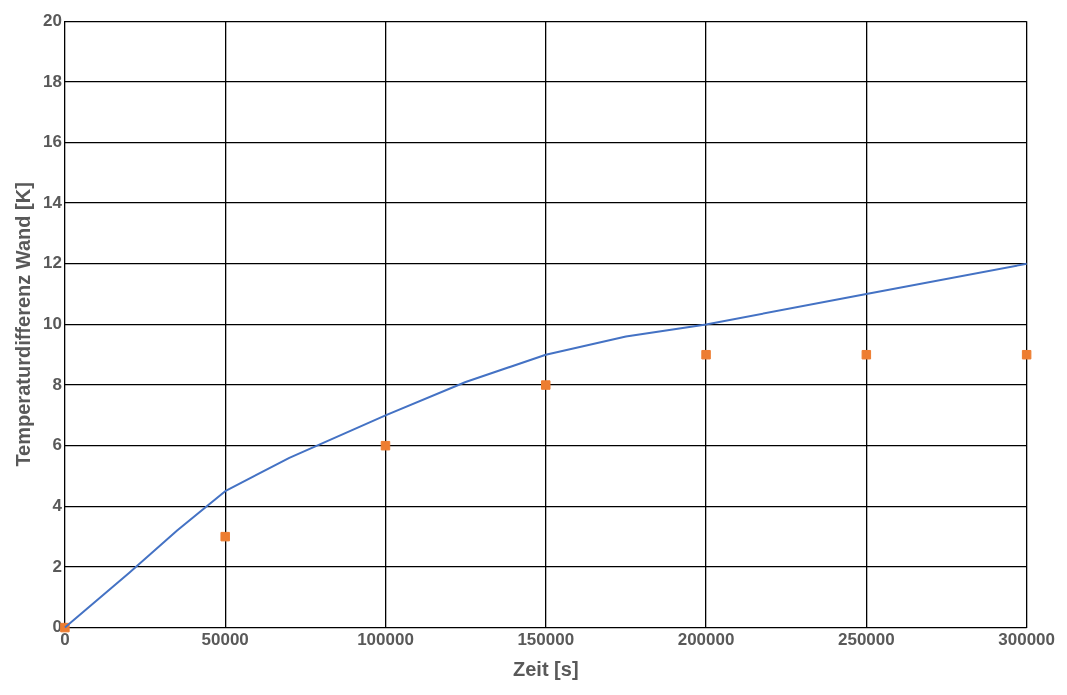  I want to click on x-tick-label: 300000, so click(1026, 640).